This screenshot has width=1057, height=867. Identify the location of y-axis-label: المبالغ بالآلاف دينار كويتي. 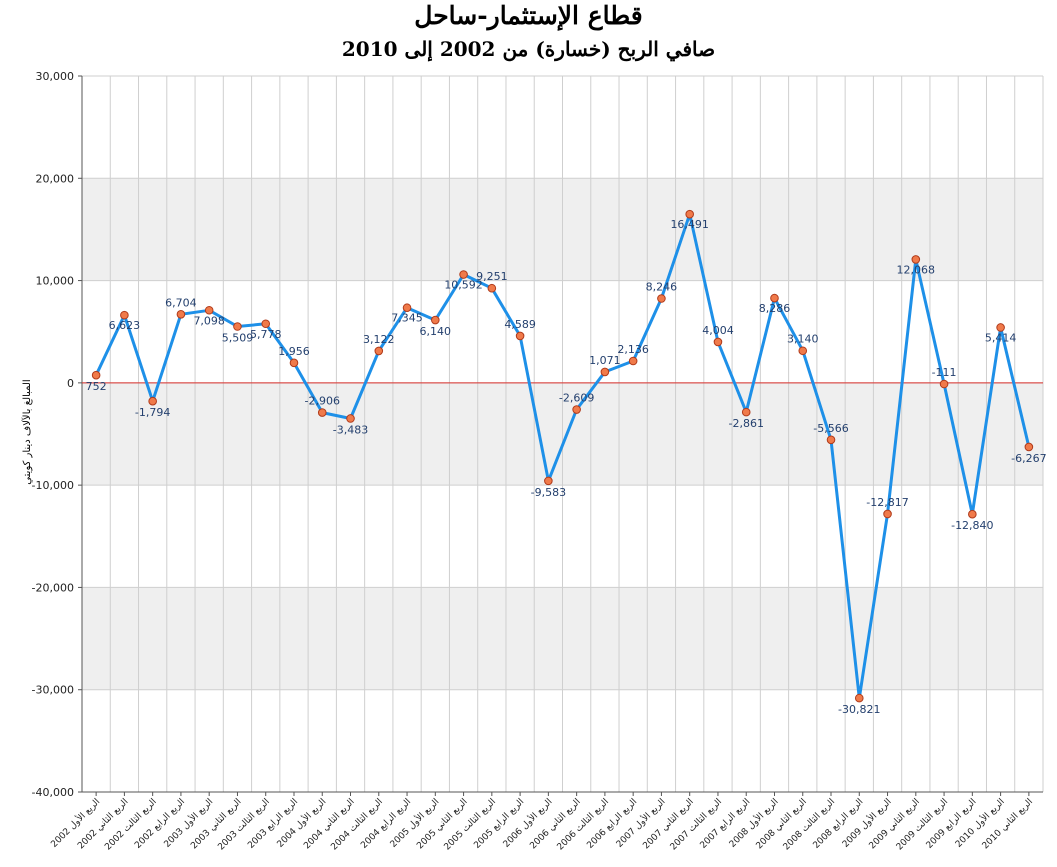
(27, 431).